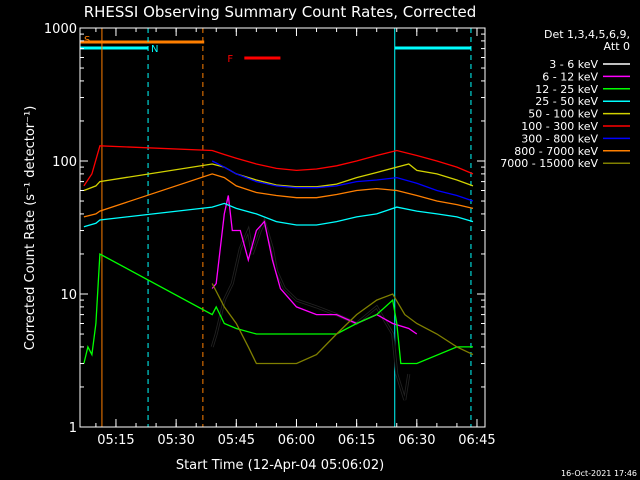 This screenshot has height=480, width=640. I want to click on x-tick-label: 06:00, so click(296, 440).